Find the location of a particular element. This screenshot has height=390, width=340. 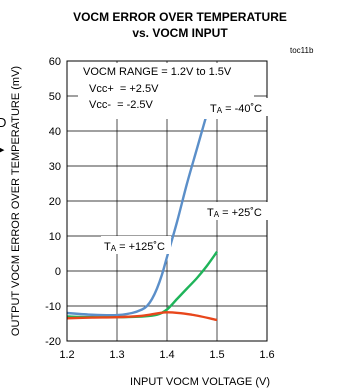

x-axis-label: INPUT VOCM VOLTAGE (V) is located at coordinates (200, 382).